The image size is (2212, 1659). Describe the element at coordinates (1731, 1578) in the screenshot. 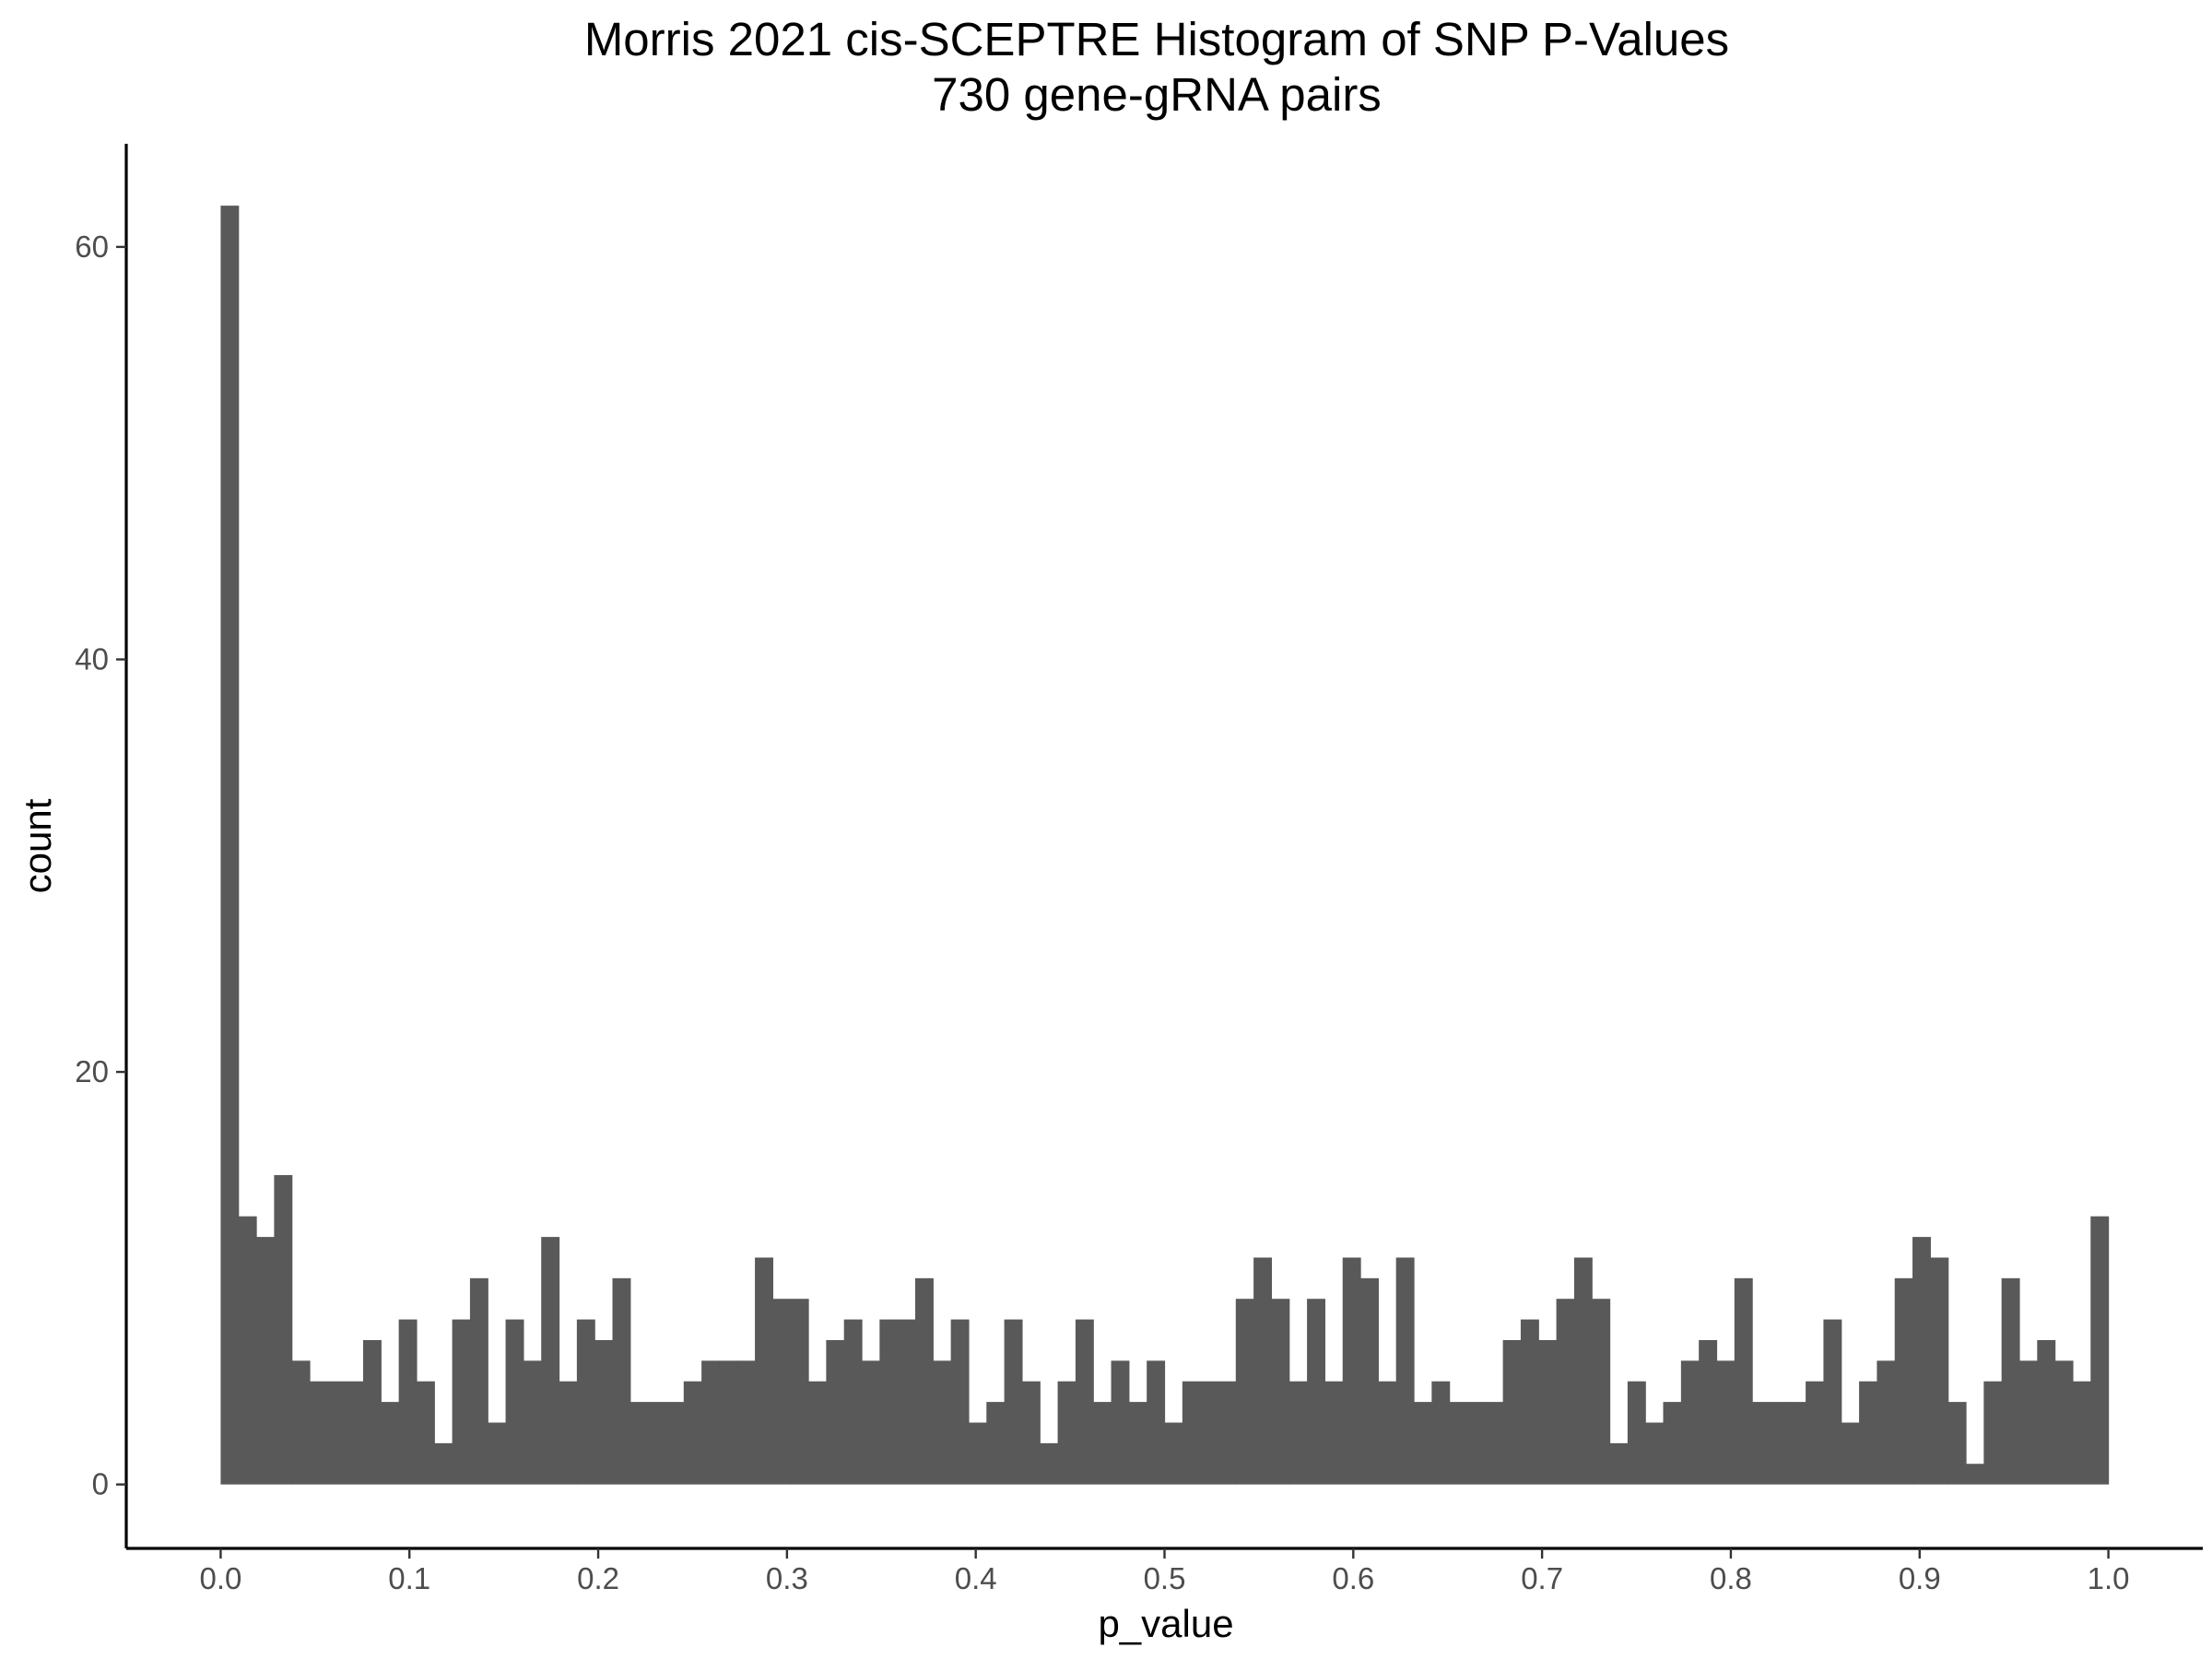

I see `x-tick-label: 0.8` at that location.